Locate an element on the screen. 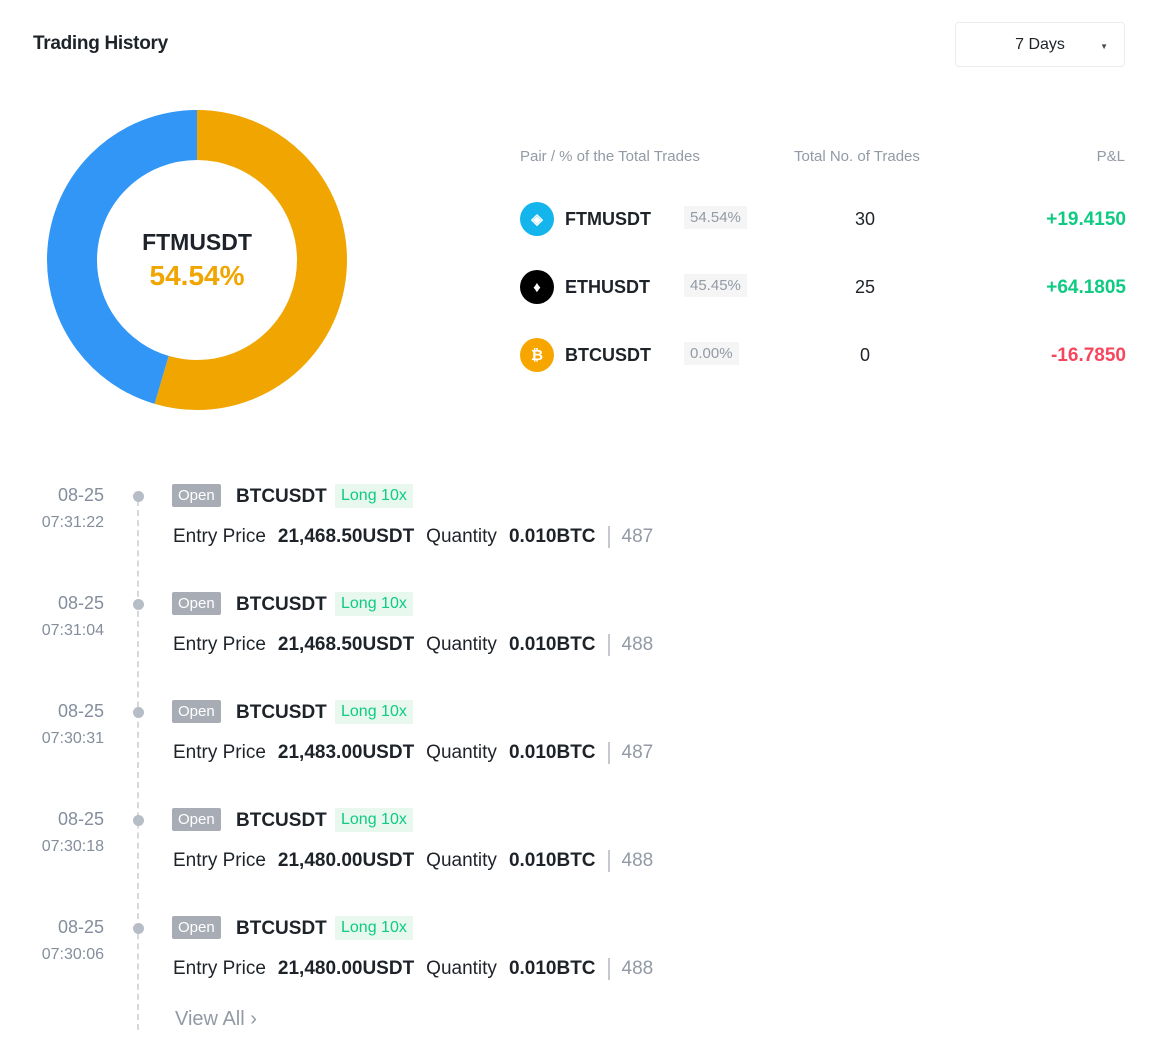  donut-chart is located at coordinates (197, 260).